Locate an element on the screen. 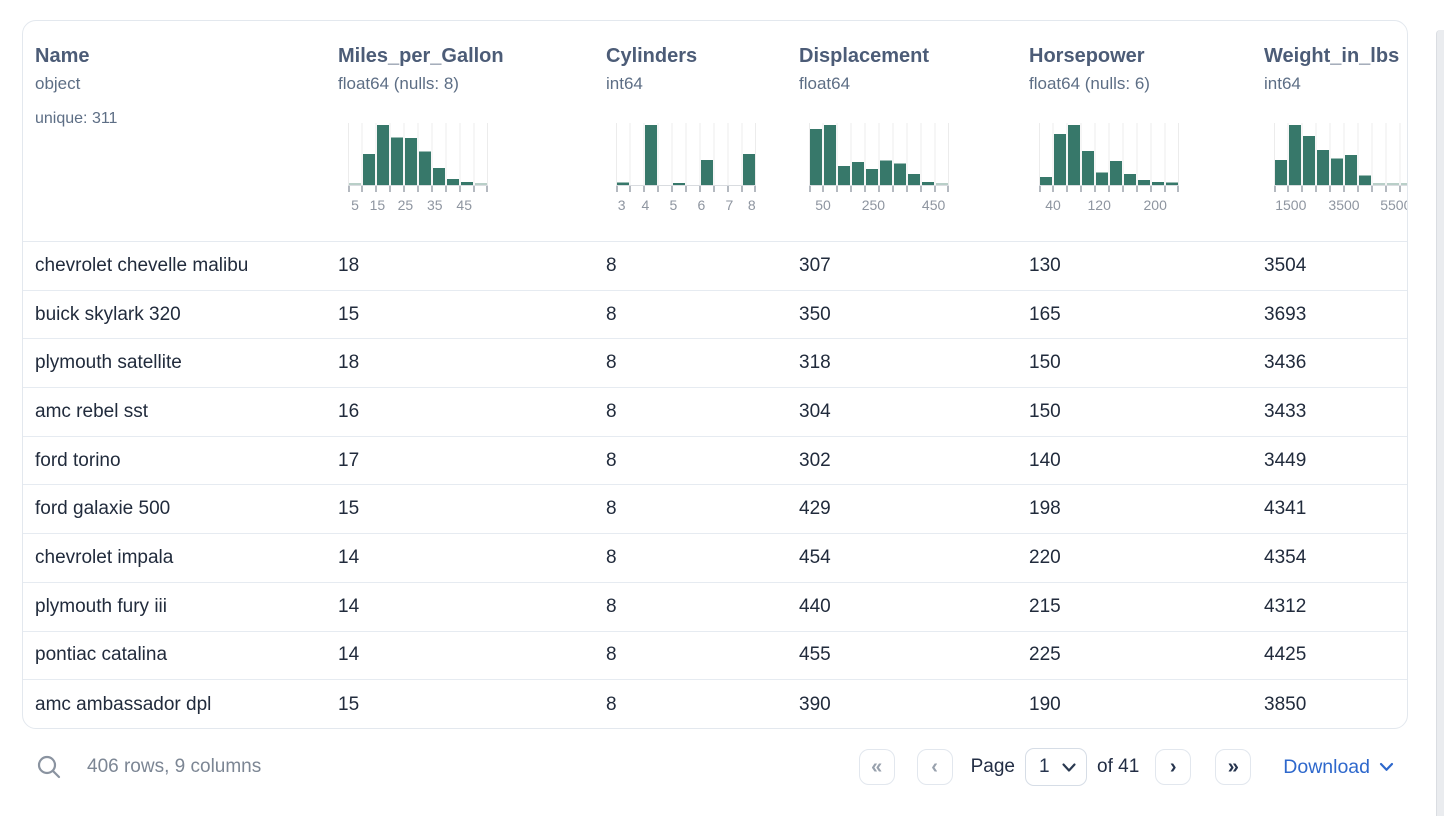 This screenshot has width=1444, height=816. table-cell: 350 is located at coordinates (815, 314).